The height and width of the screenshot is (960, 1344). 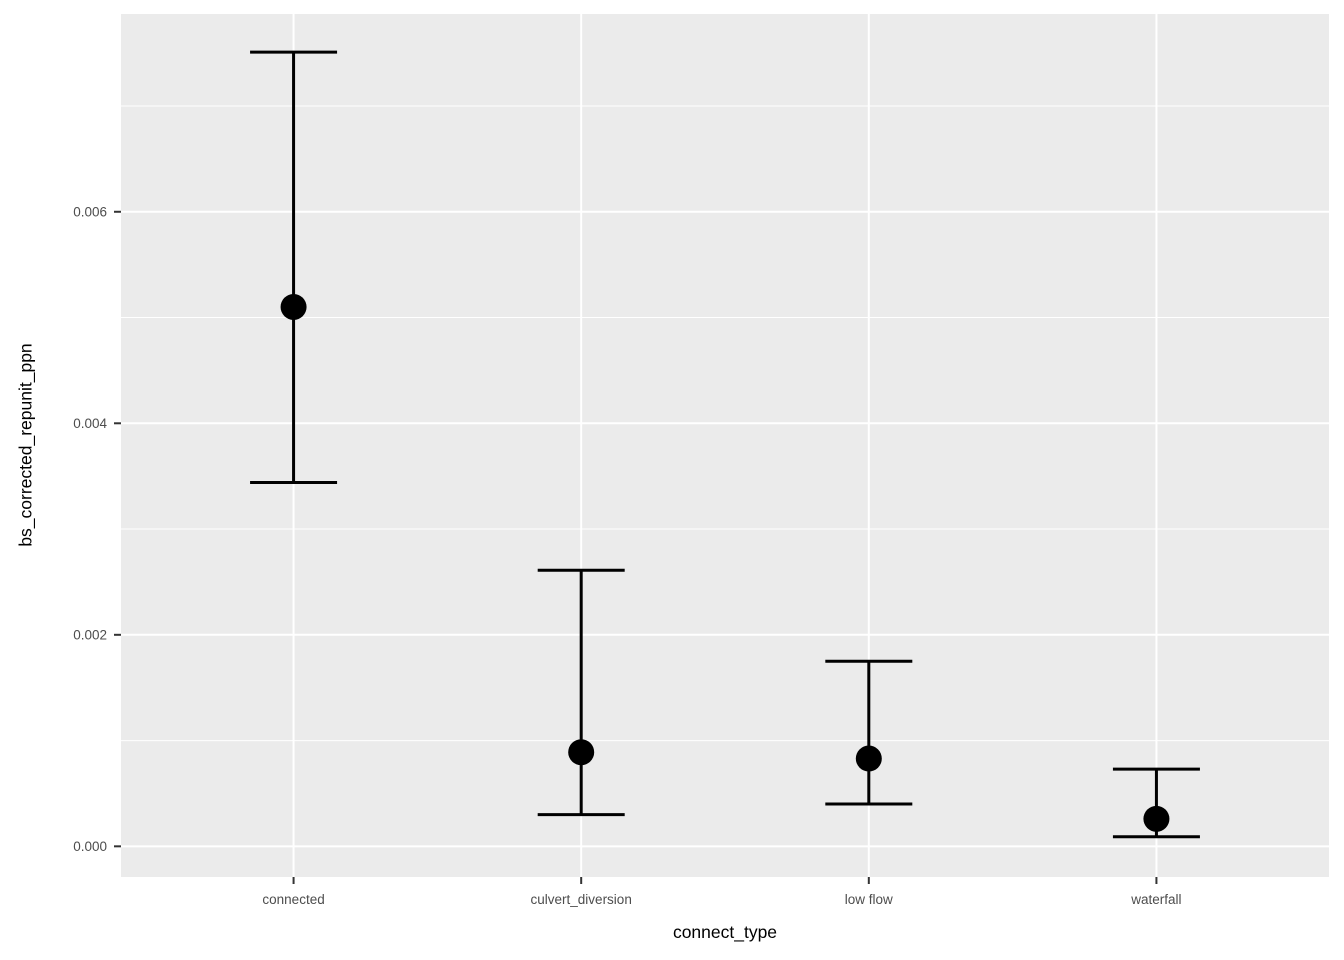 I want to click on y-tick-label: 0.006, so click(x=90, y=211).